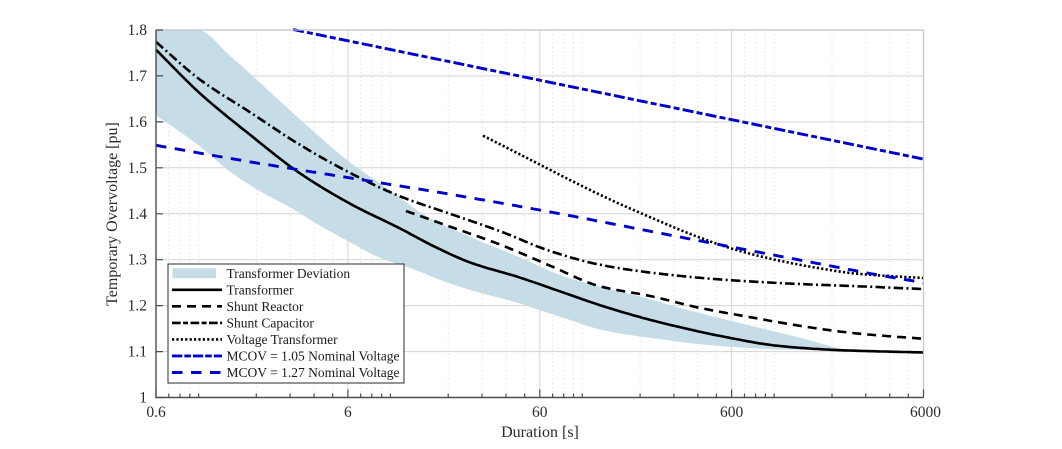  What do you see at coordinates (271, 323) in the screenshot?
I see `svg-text: Shunt Capacitor` at bounding box center [271, 323].